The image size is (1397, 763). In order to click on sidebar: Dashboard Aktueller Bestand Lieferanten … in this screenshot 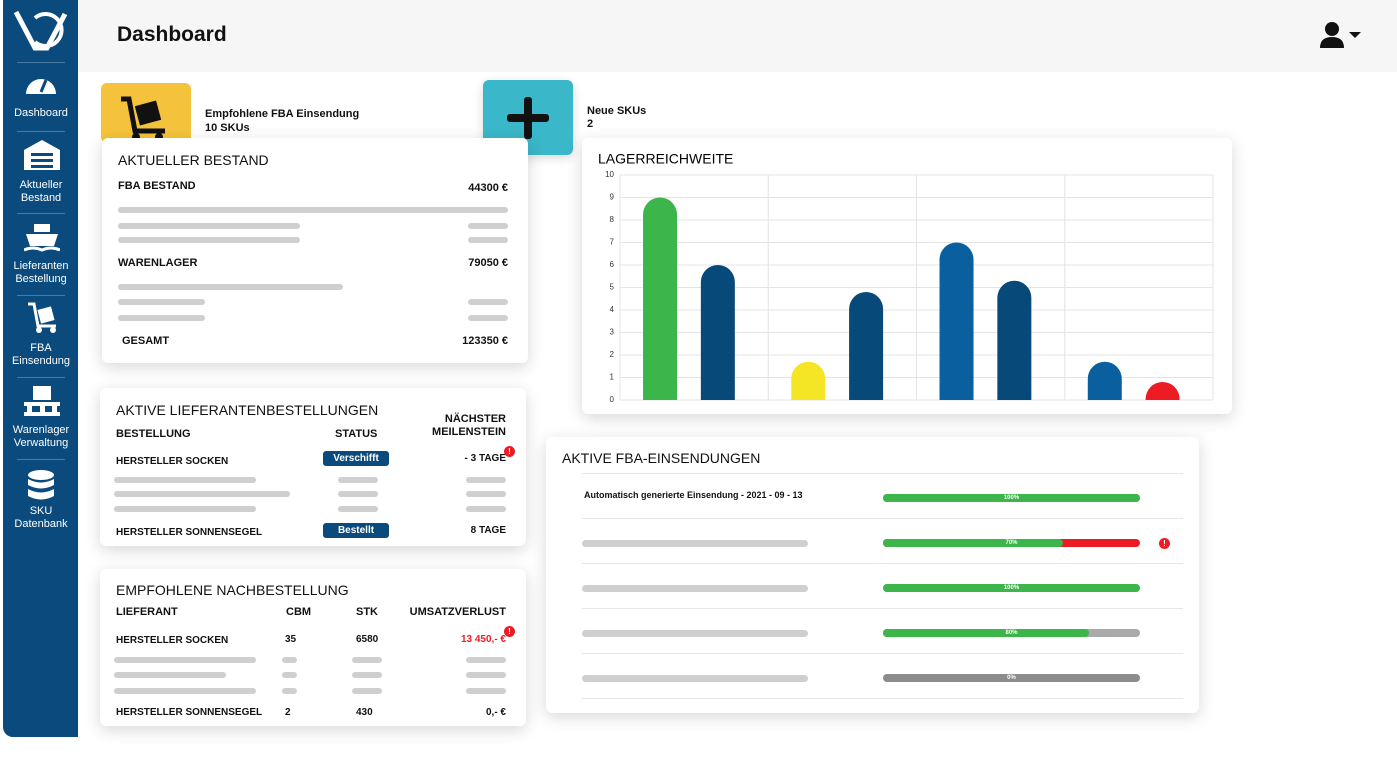, I will do `click(40, 368)`.